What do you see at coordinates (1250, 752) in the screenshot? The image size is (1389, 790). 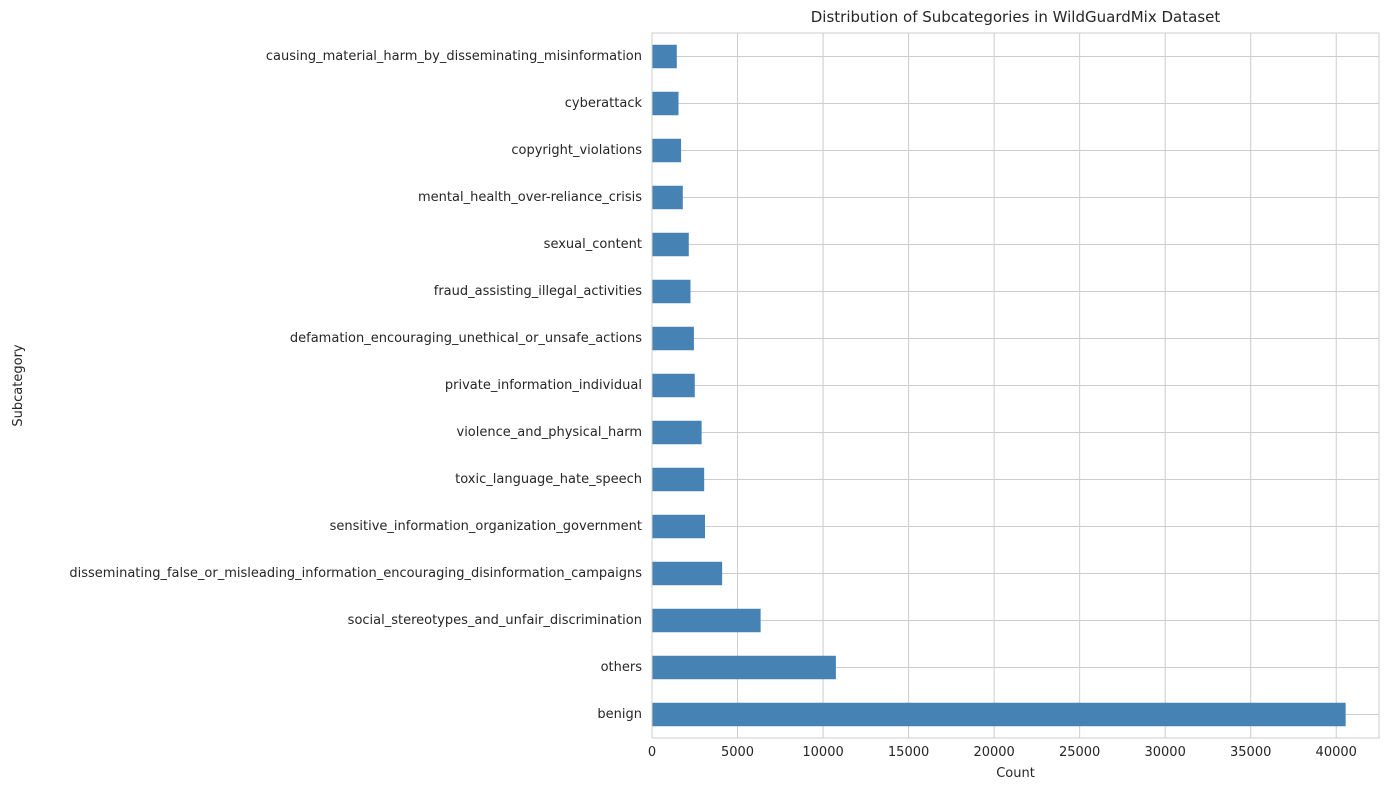 I see `x-tick-label: 35000` at bounding box center [1250, 752].